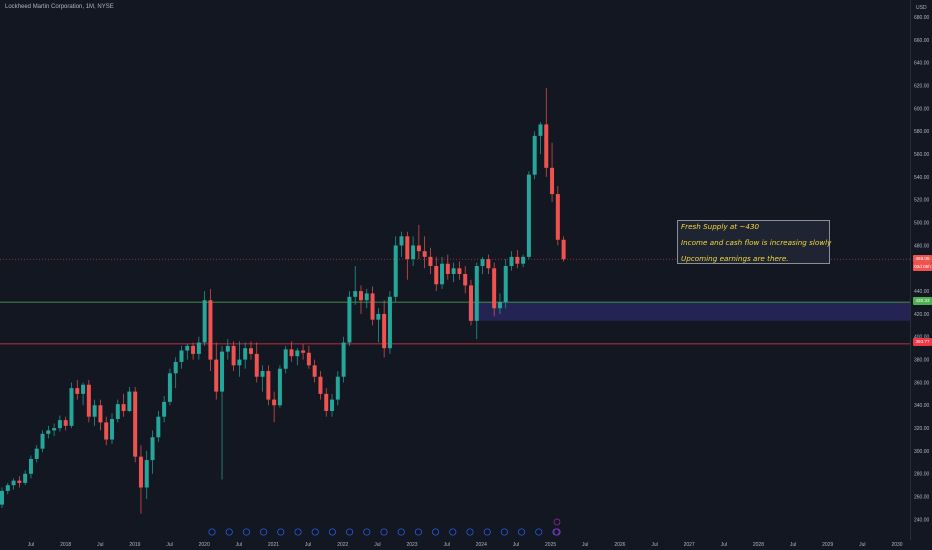 The image size is (932, 550). What do you see at coordinates (922, 267) in the screenshot?
I see `last-close-countdown-tag: 02d 05h` at bounding box center [922, 267].